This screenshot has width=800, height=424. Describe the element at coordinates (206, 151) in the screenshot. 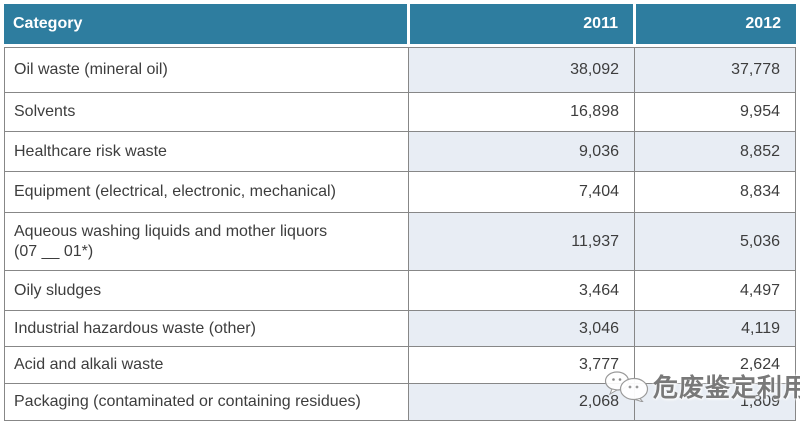

I see `category-cell: Healthcare risk waste` at that location.